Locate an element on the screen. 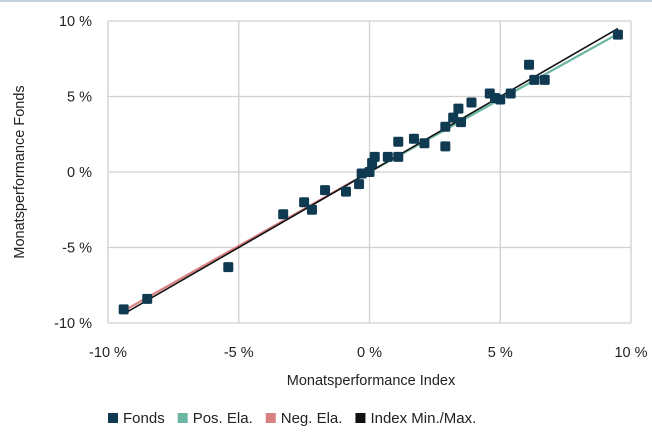 Image resolution: width=652 pixels, height=433 pixels. legend-label-pos-ela: Pos. Ela. is located at coordinates (223, 418).